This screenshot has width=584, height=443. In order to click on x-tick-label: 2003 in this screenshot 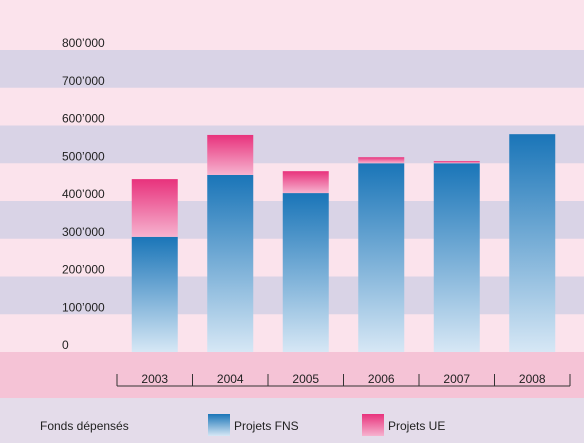, I will do `click(154, 379)`.